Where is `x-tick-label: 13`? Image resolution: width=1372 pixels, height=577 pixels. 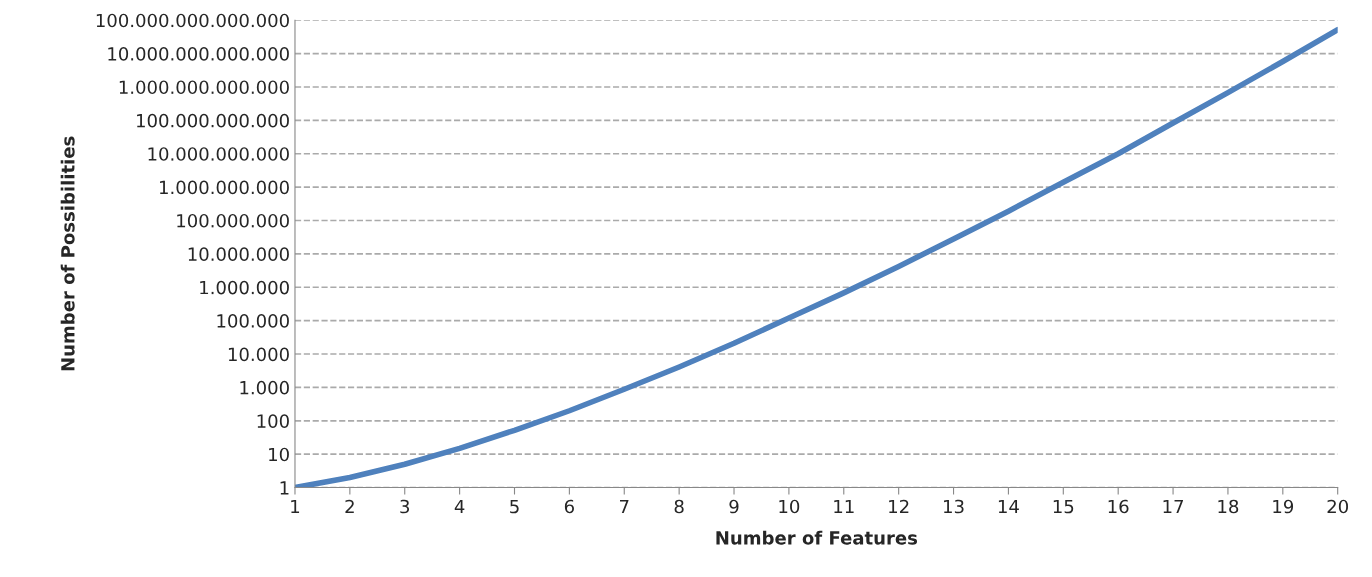 x-tick-label: 13 is located at coordinates (954, 506).